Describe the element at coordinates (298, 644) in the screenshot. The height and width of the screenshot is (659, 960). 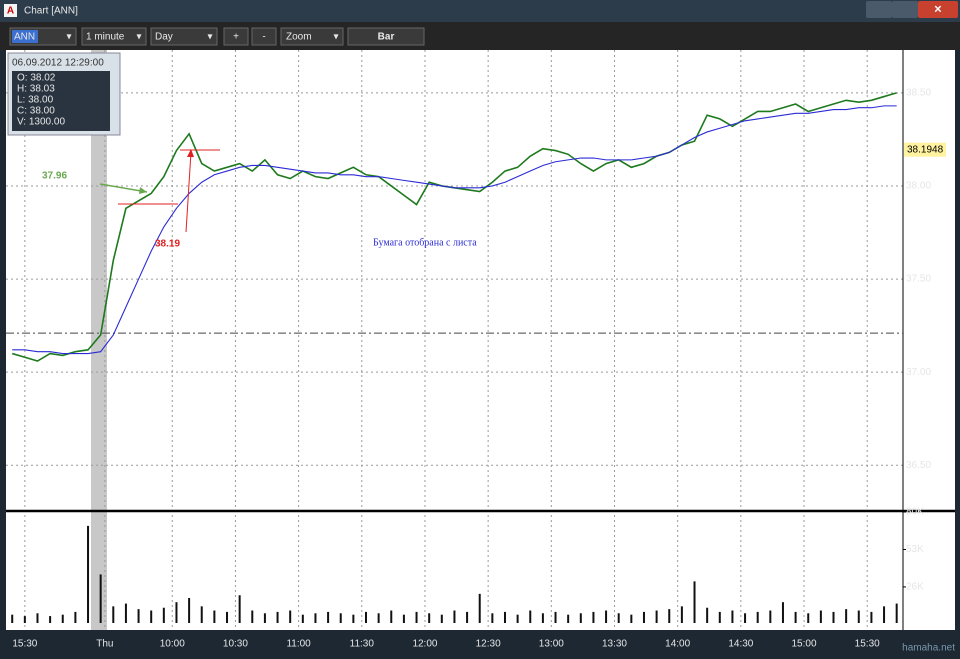
I see `x-tick-label: 11:00` at that location.